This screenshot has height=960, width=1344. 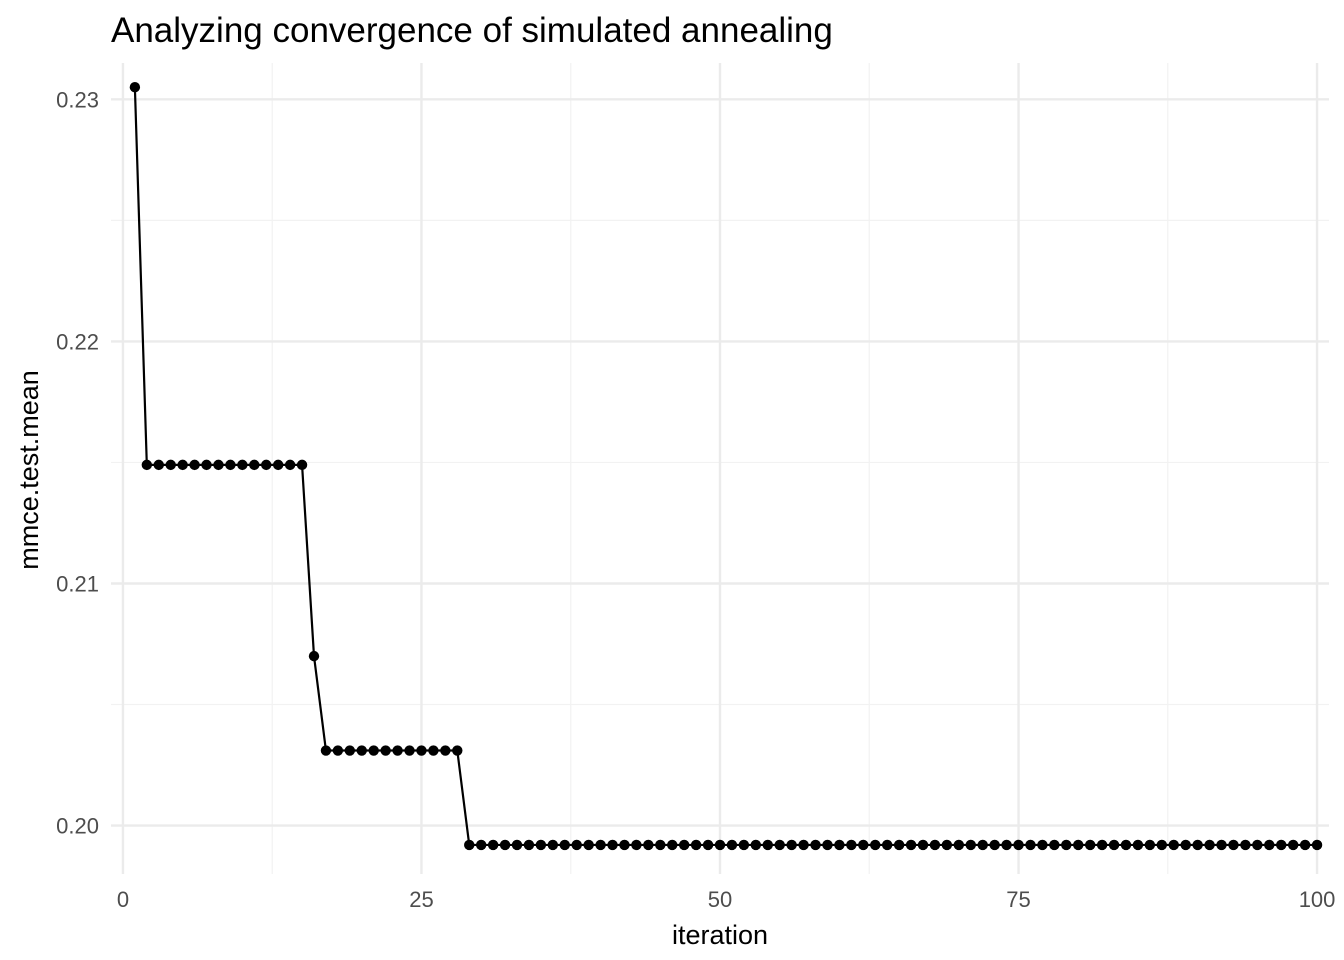 I want to click on x-tick-label: 0, so click(x=123, y=899).